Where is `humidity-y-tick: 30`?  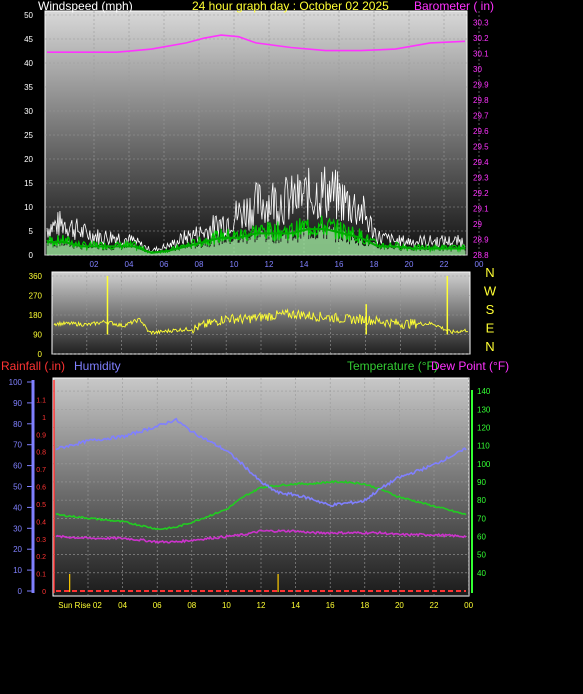 humidity-y-tick: 30 is located at coordinates (17, 528).